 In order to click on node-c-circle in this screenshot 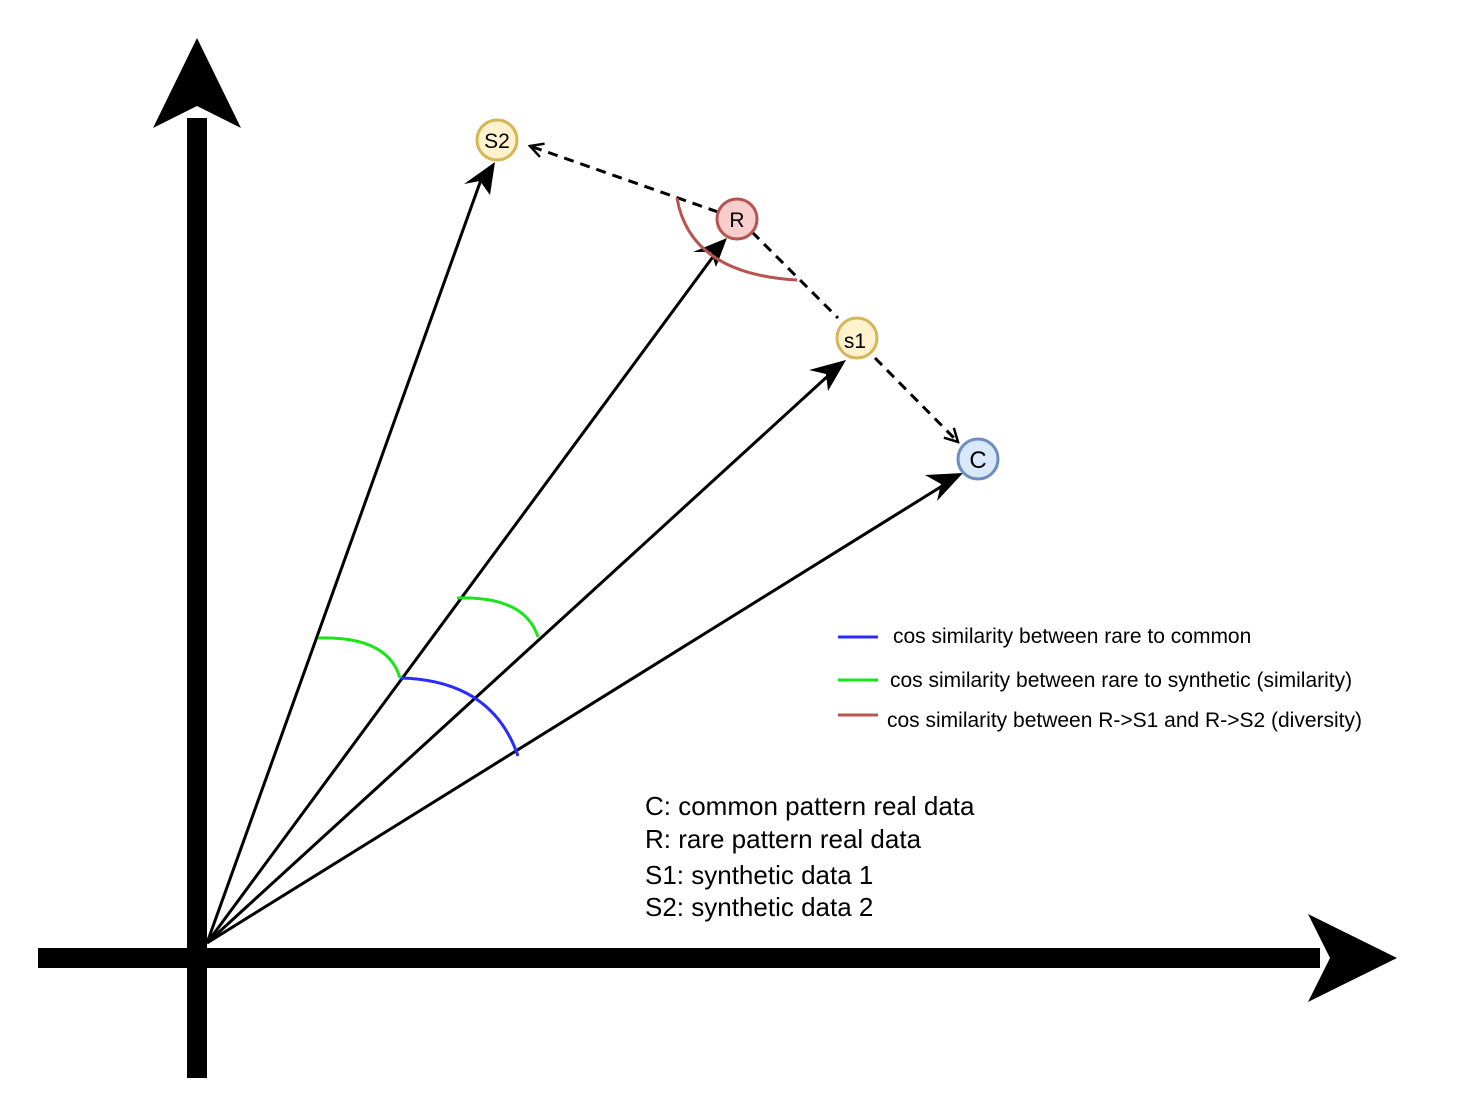, I will do `click(978, 459)`.